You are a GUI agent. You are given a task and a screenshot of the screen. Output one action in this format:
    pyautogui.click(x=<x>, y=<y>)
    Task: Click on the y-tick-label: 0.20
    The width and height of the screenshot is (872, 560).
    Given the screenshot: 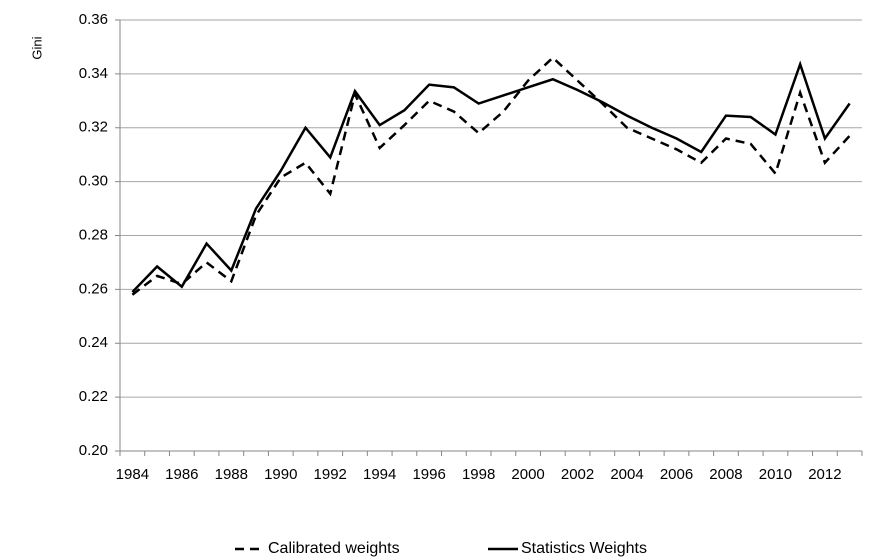 What is the action you would take?
    pyautogui.click(x=93, y=450)
    